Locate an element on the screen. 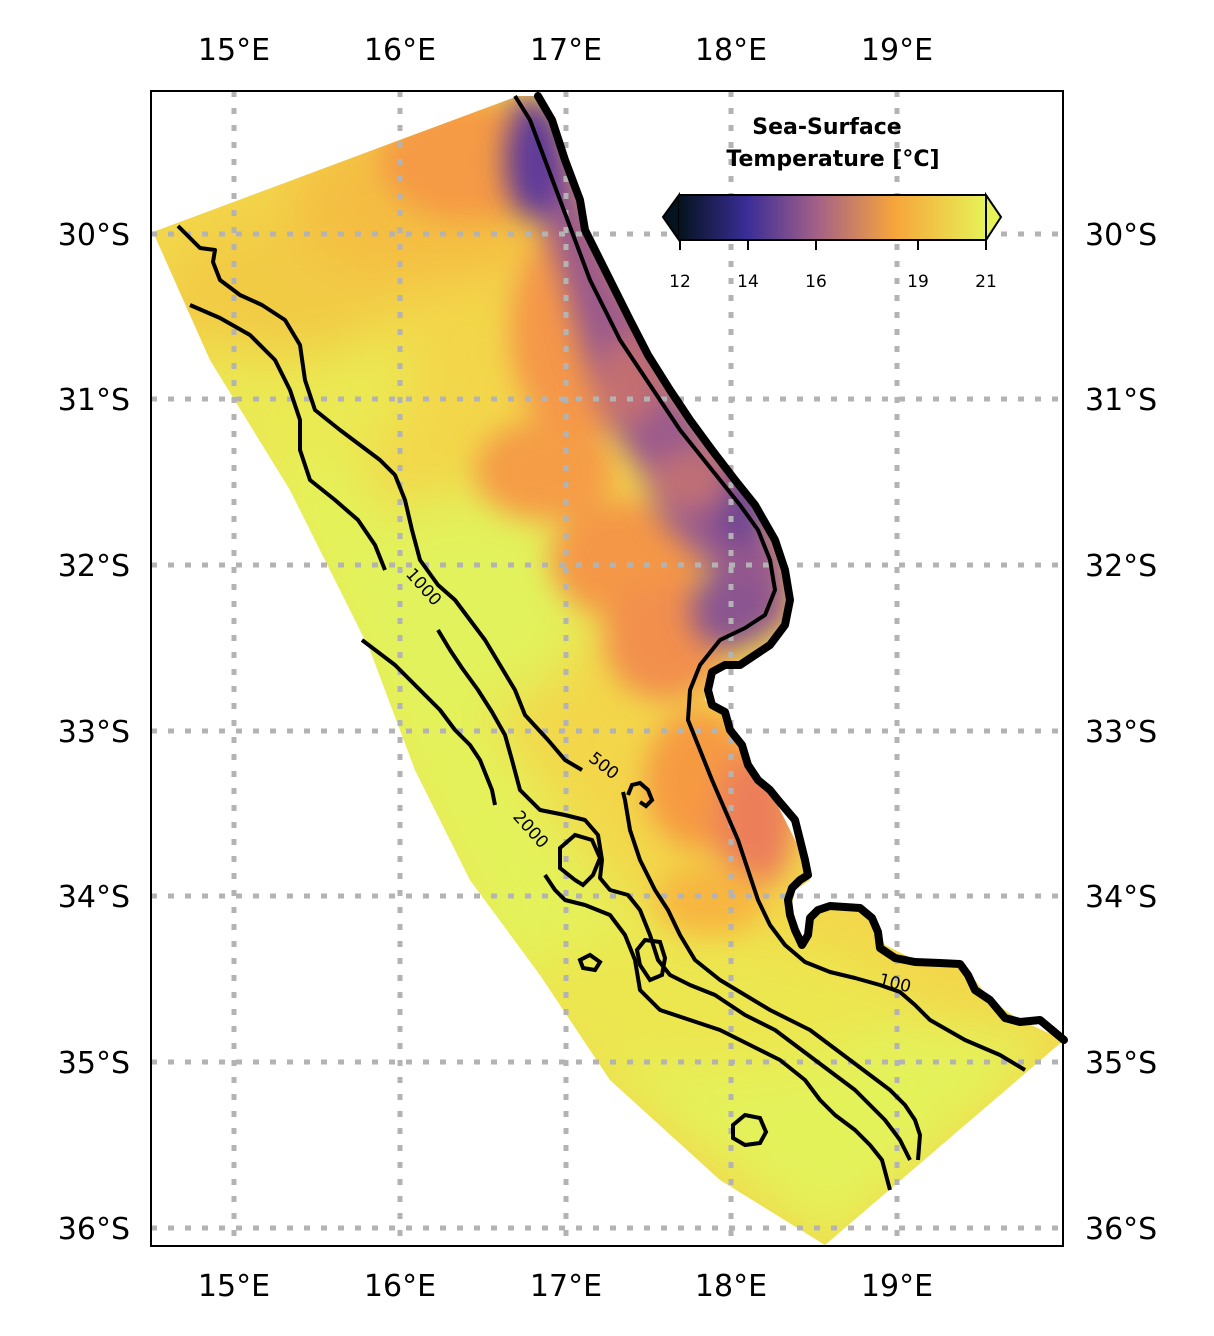  lat-label-left-35: 35°S is located at coordinates (94, 1063).